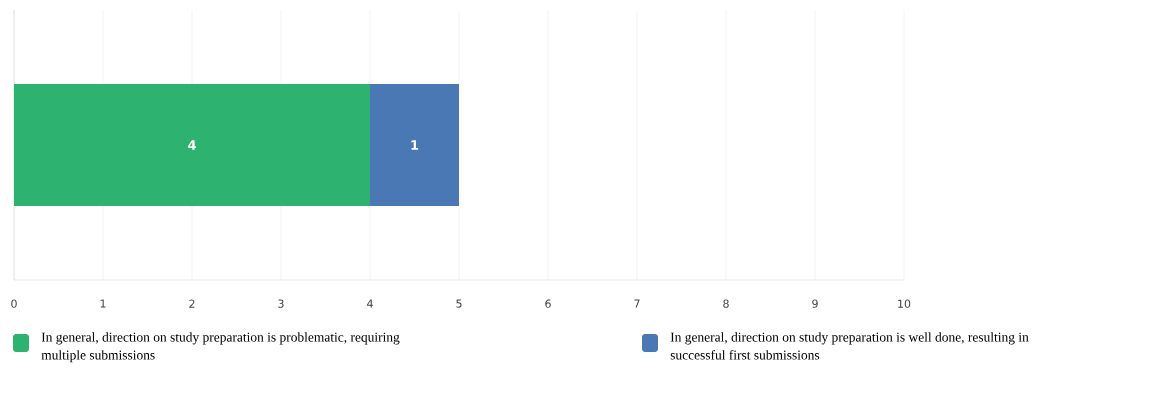  What do you see at coordinates (14, 303) in the screenshot?
I see `x-tick-label: 0` at bounding box center [14, 303].